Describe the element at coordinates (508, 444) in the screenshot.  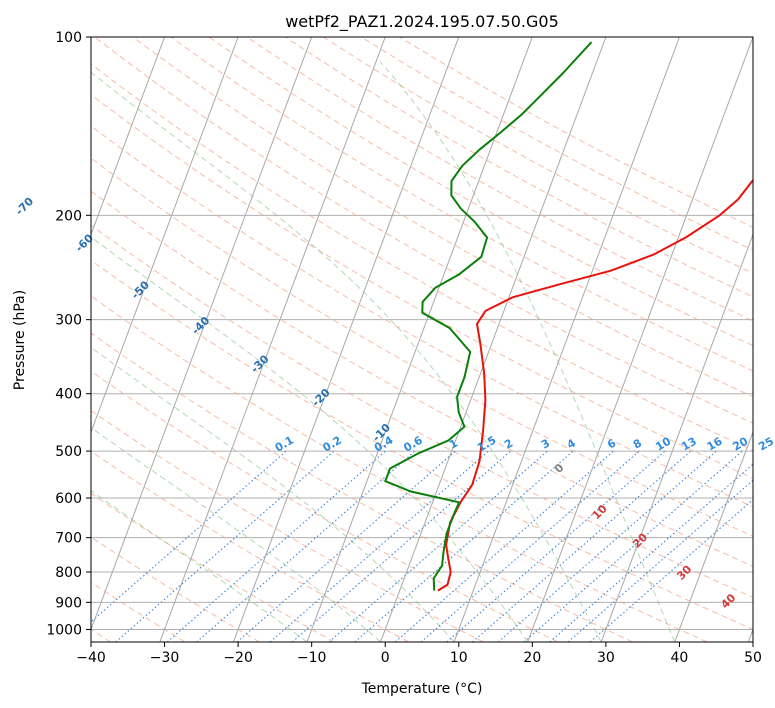
I see `mixing-ratio-label: 2` at that location.